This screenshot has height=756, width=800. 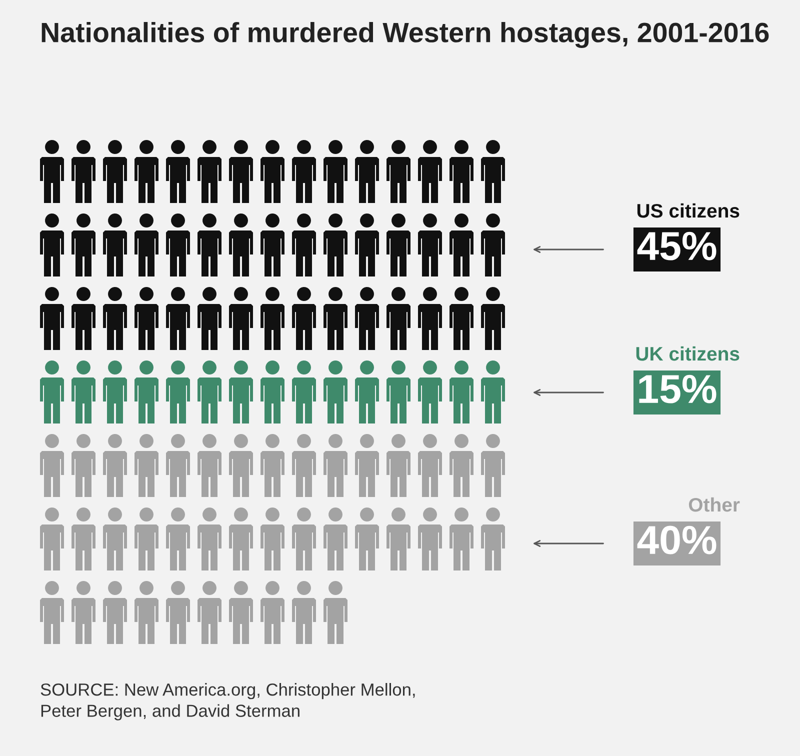 What do you see at coordinates (405, 35) in the screenshot?
I see `text: Nationalities of murdered Western hostages, 2001-2016` at bounding box center [405, 35].